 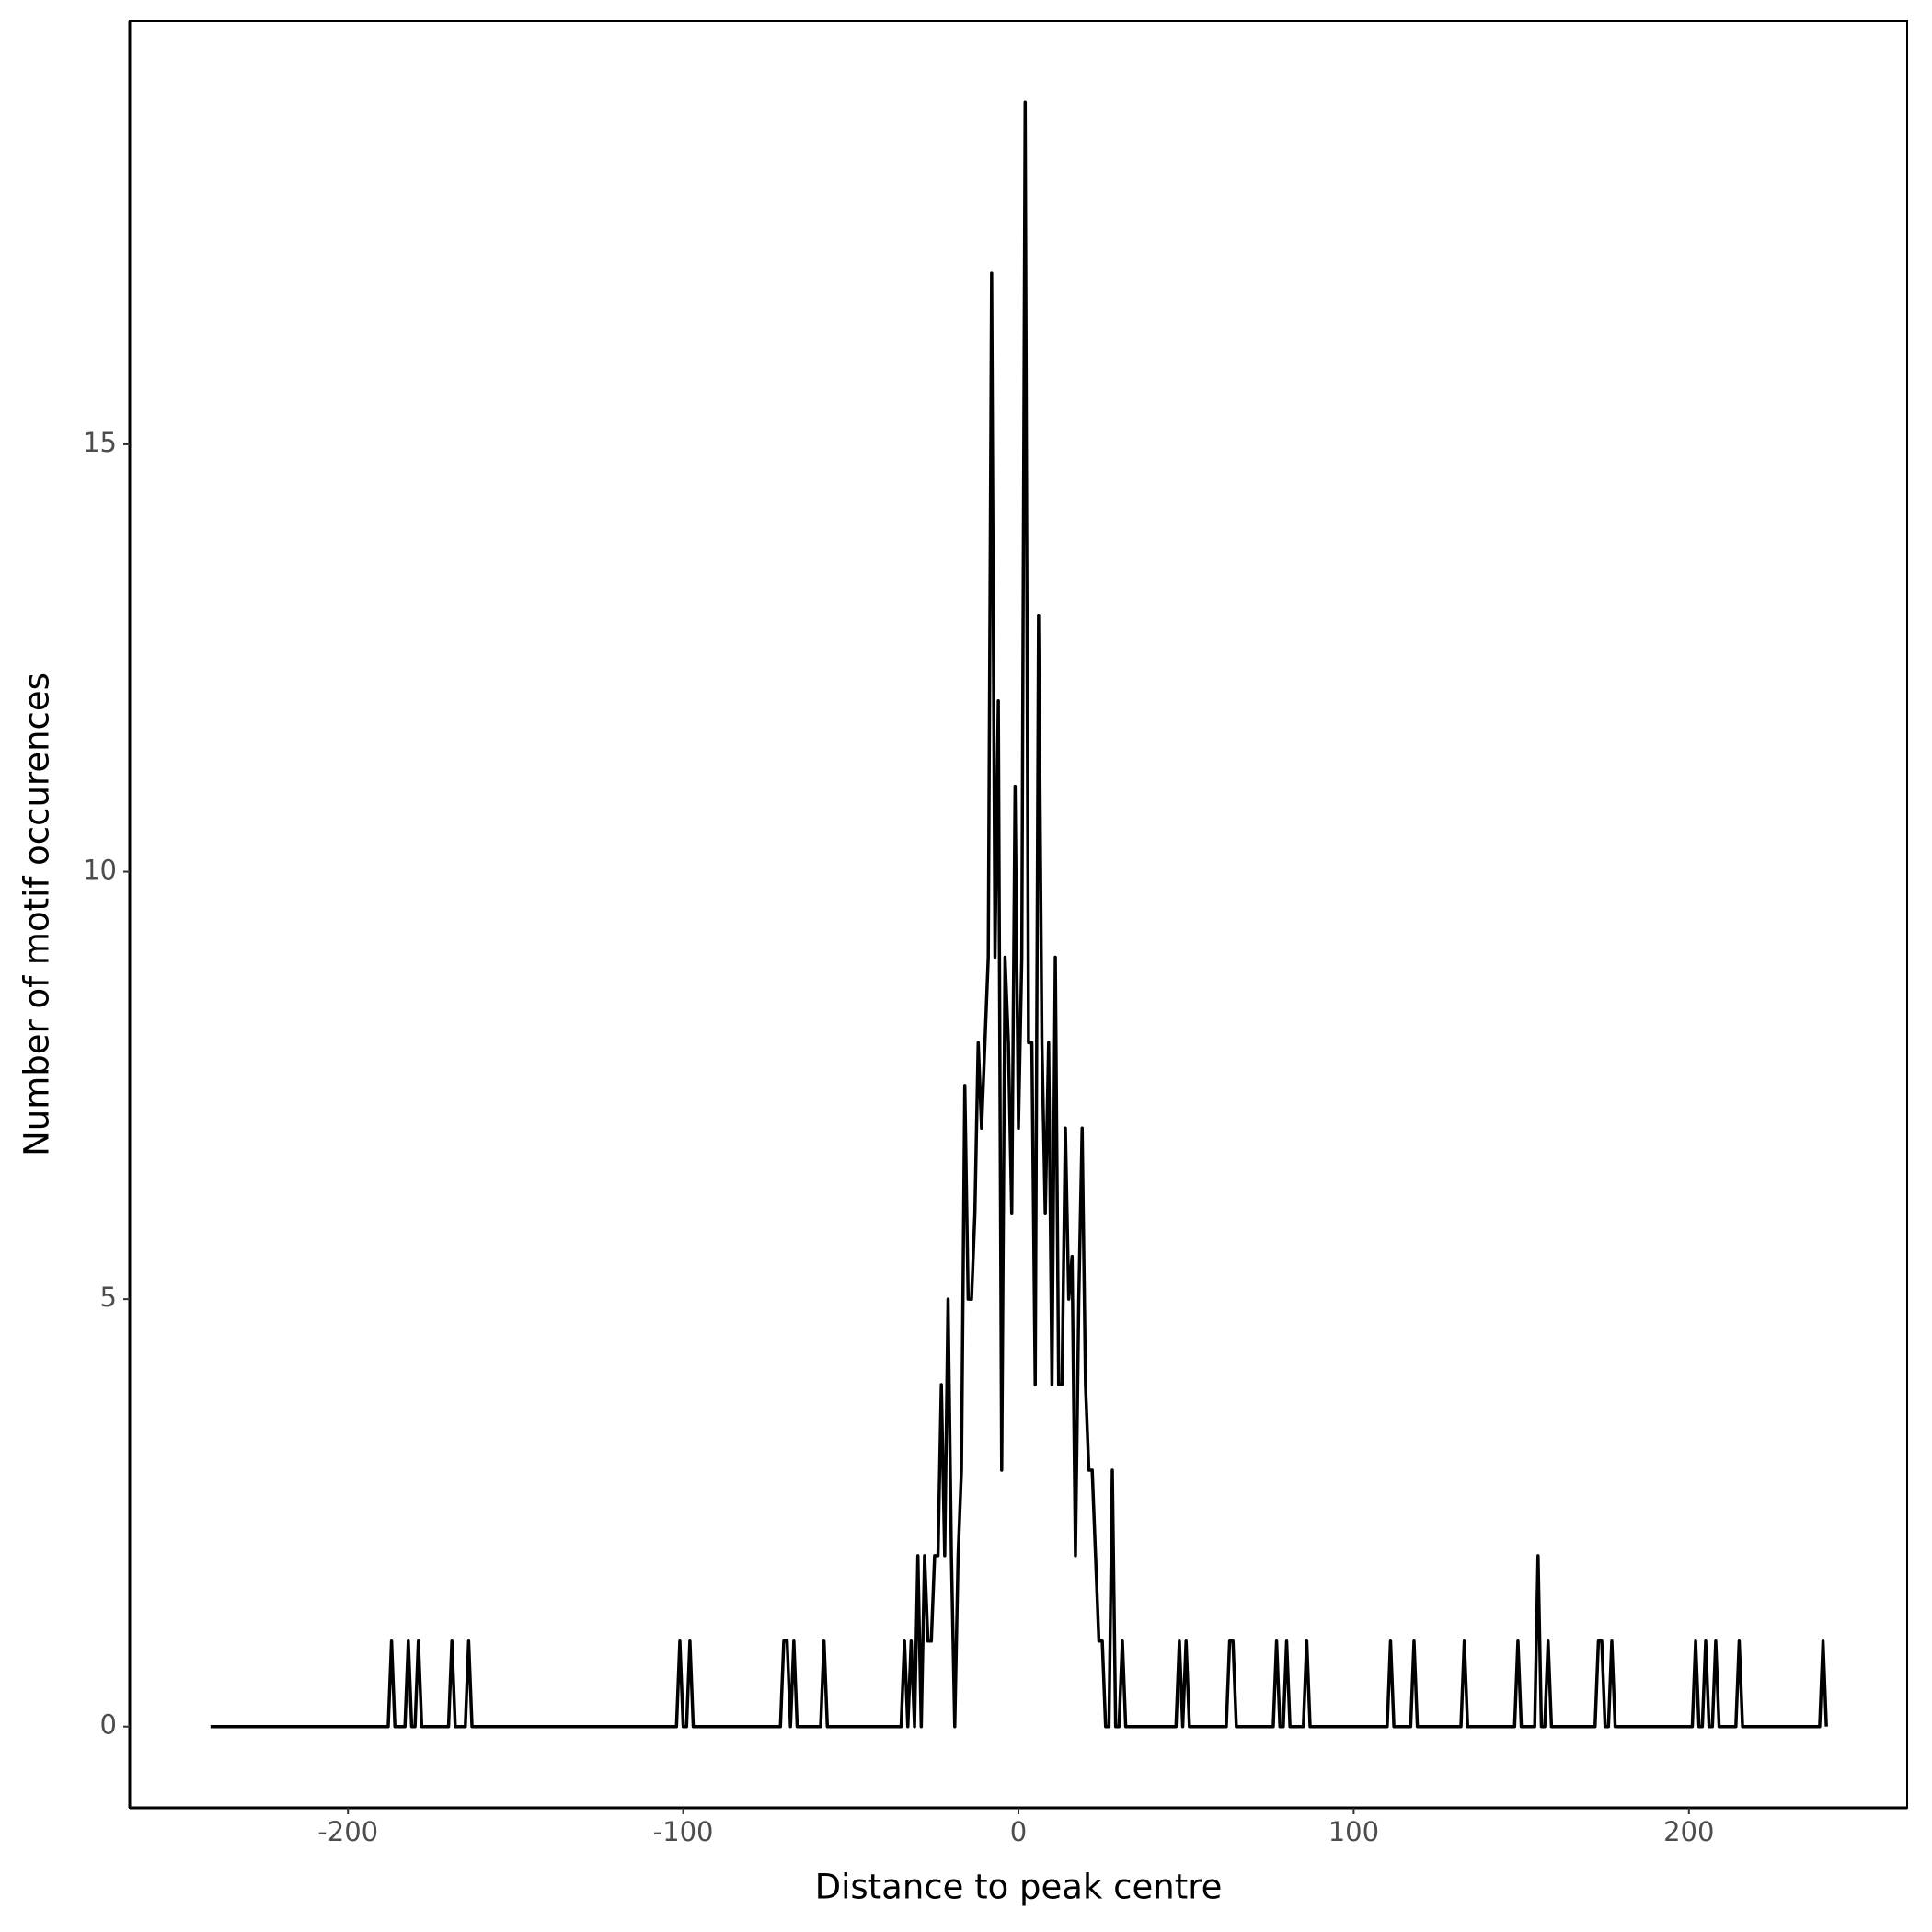 I want to click on y-tick-label: 0, so click(x=108, y=1725).